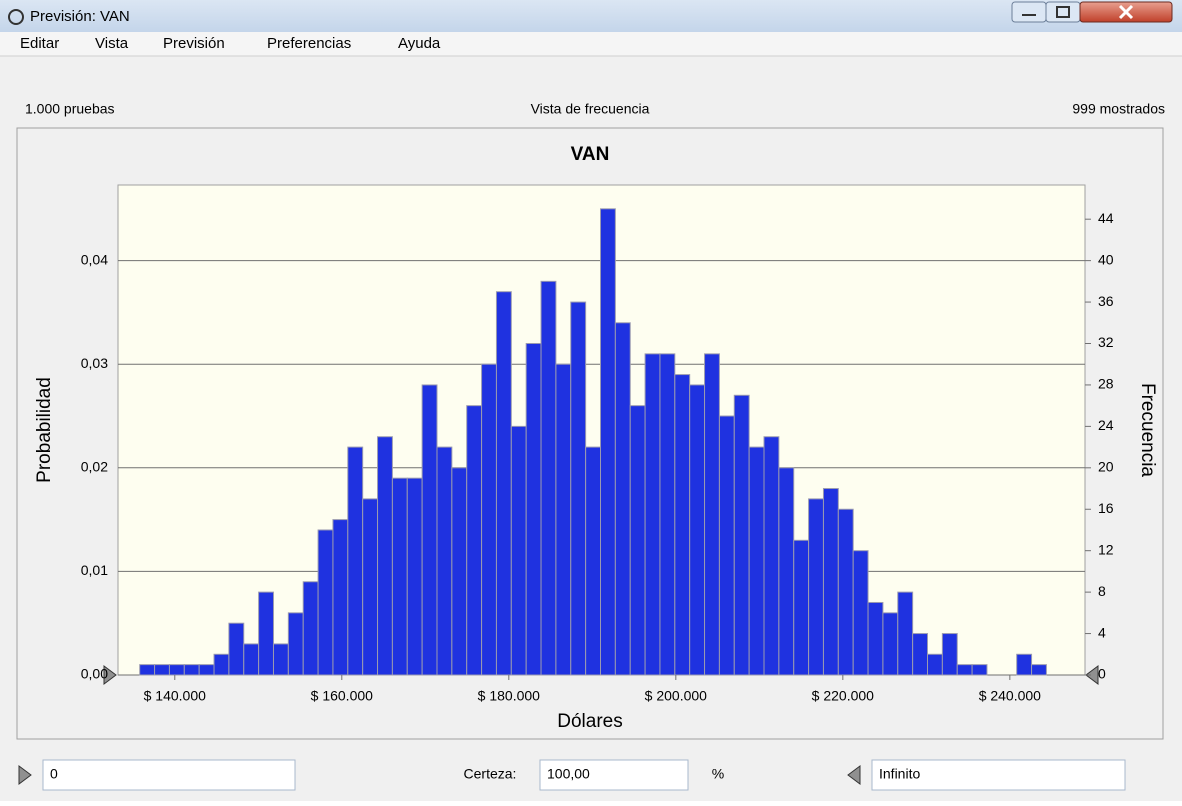 The image size is (1182, 806). Describe the element at coordinates (39, 43) in the screenshot. I see `menu-item: Editar` at that location.